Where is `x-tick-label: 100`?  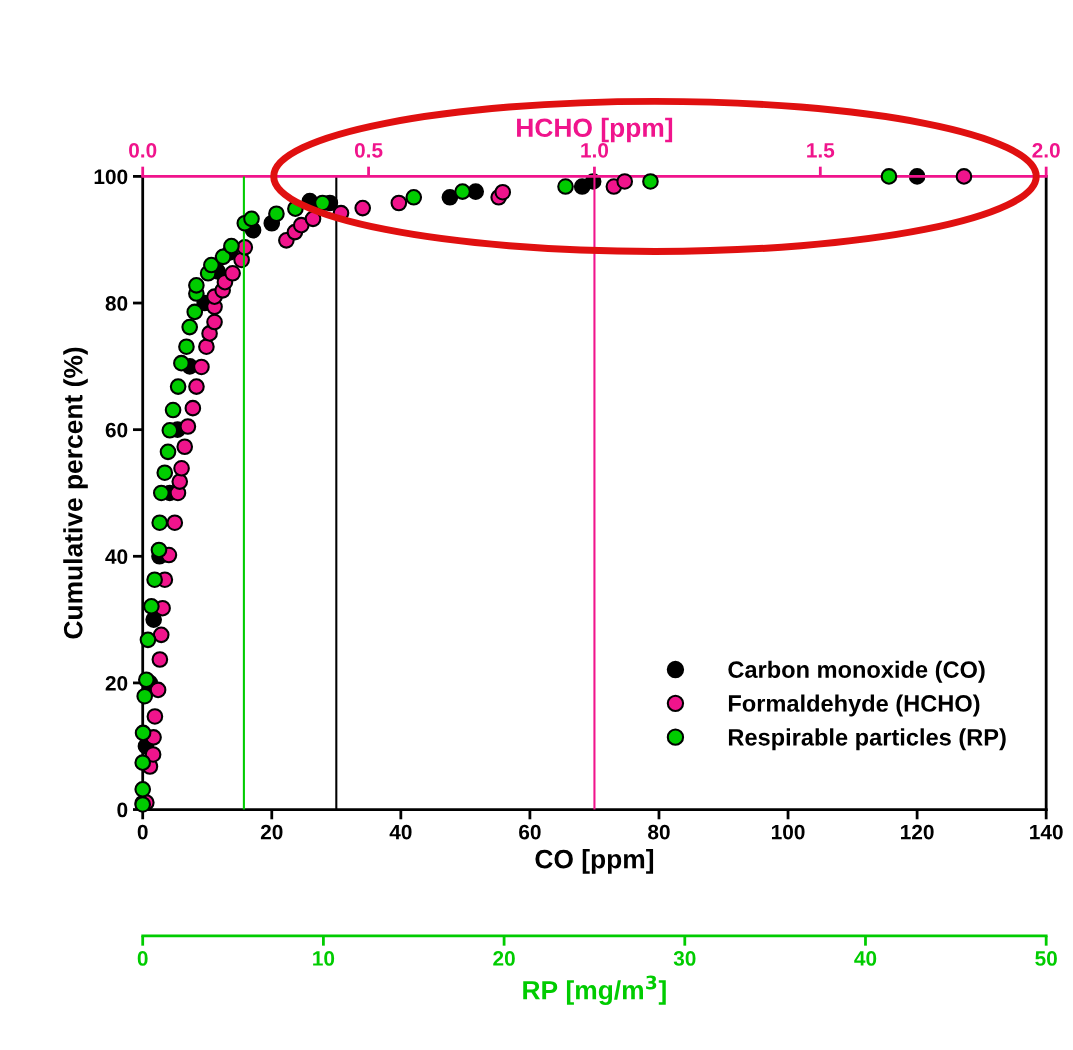
x-tick-label: 100 is located at coordinates (788, 832).